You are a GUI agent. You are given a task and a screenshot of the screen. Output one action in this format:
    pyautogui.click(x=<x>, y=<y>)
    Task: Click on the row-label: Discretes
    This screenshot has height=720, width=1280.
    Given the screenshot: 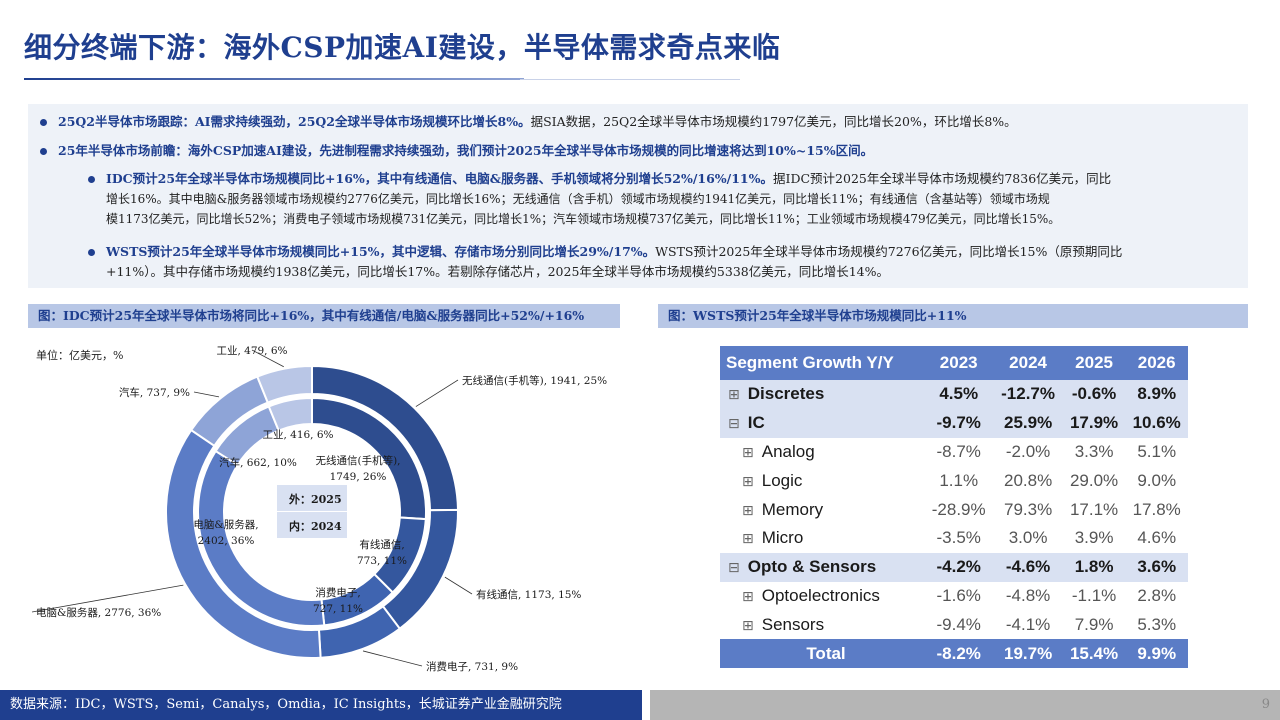 What is the action you would take?
    pyautogui.click(x=786, y=394)
    